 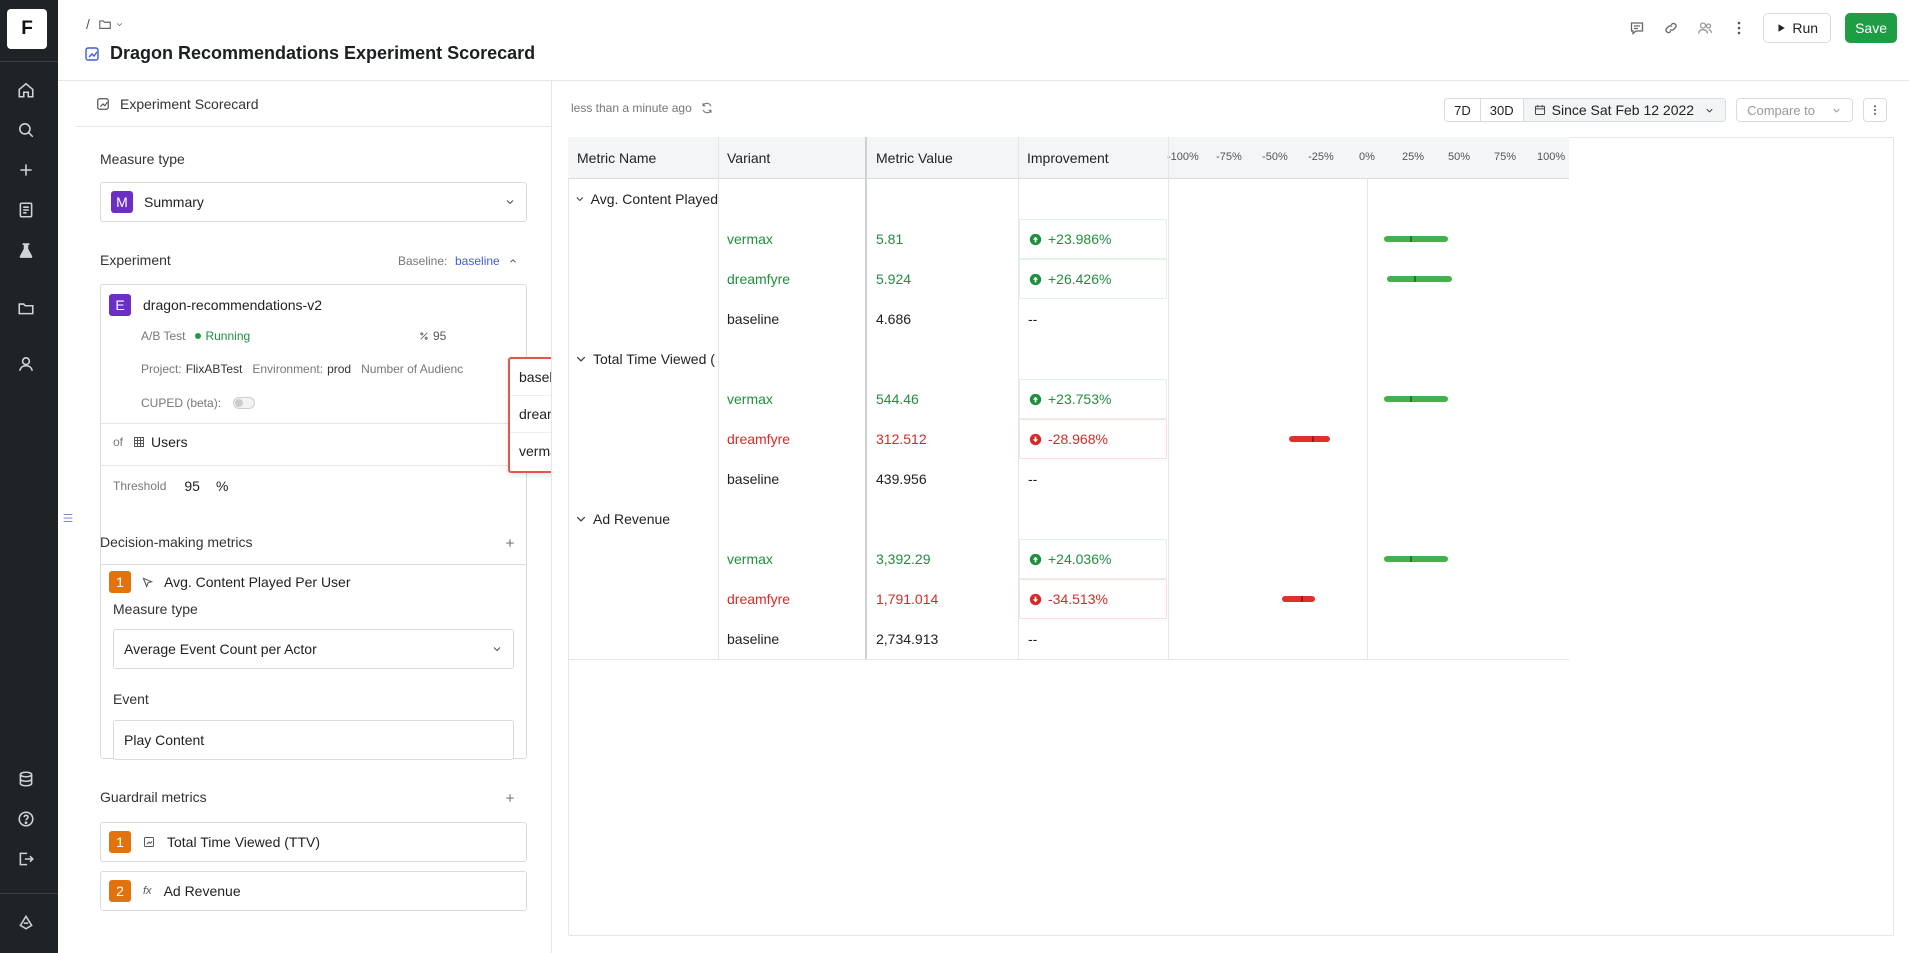 What do you see at coordinates (228, 336) in the screenshot?
I see `status-text: Running` at bounding box center [228, 336].